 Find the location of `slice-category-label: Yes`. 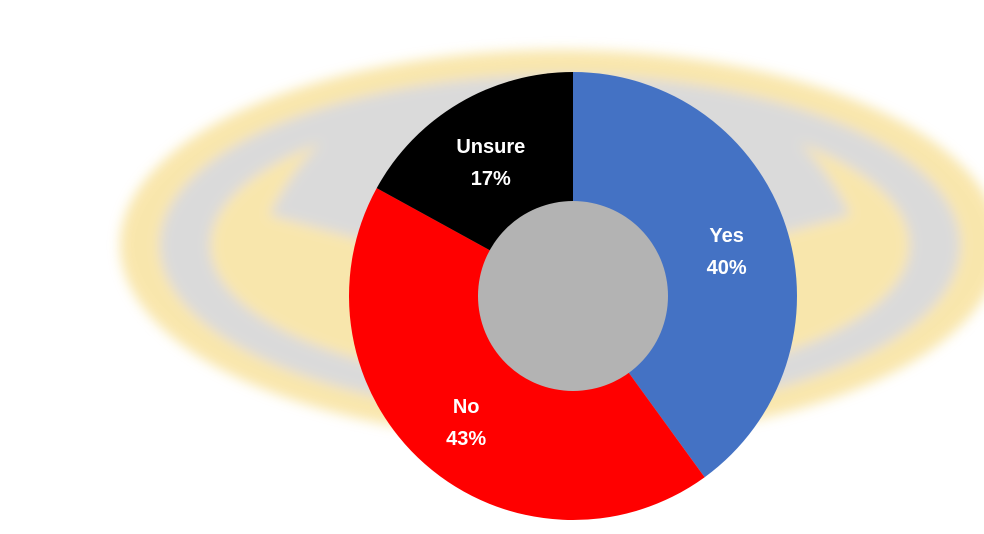

slice-category-label: Yes is located at coordinates (726, 236).